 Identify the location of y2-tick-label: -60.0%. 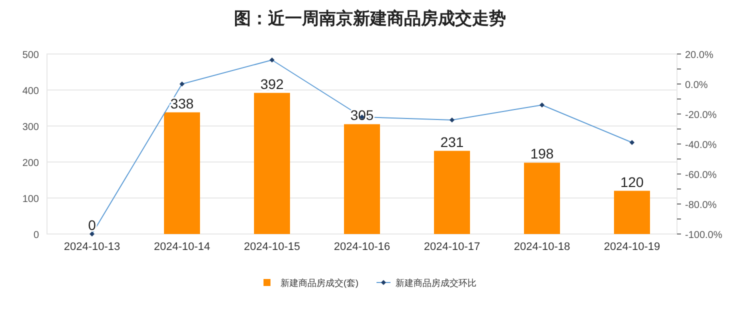
(701, 175).